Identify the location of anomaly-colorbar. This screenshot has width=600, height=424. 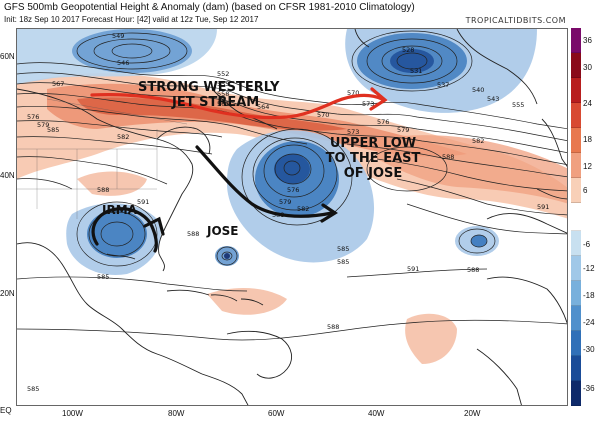
(576, 217).